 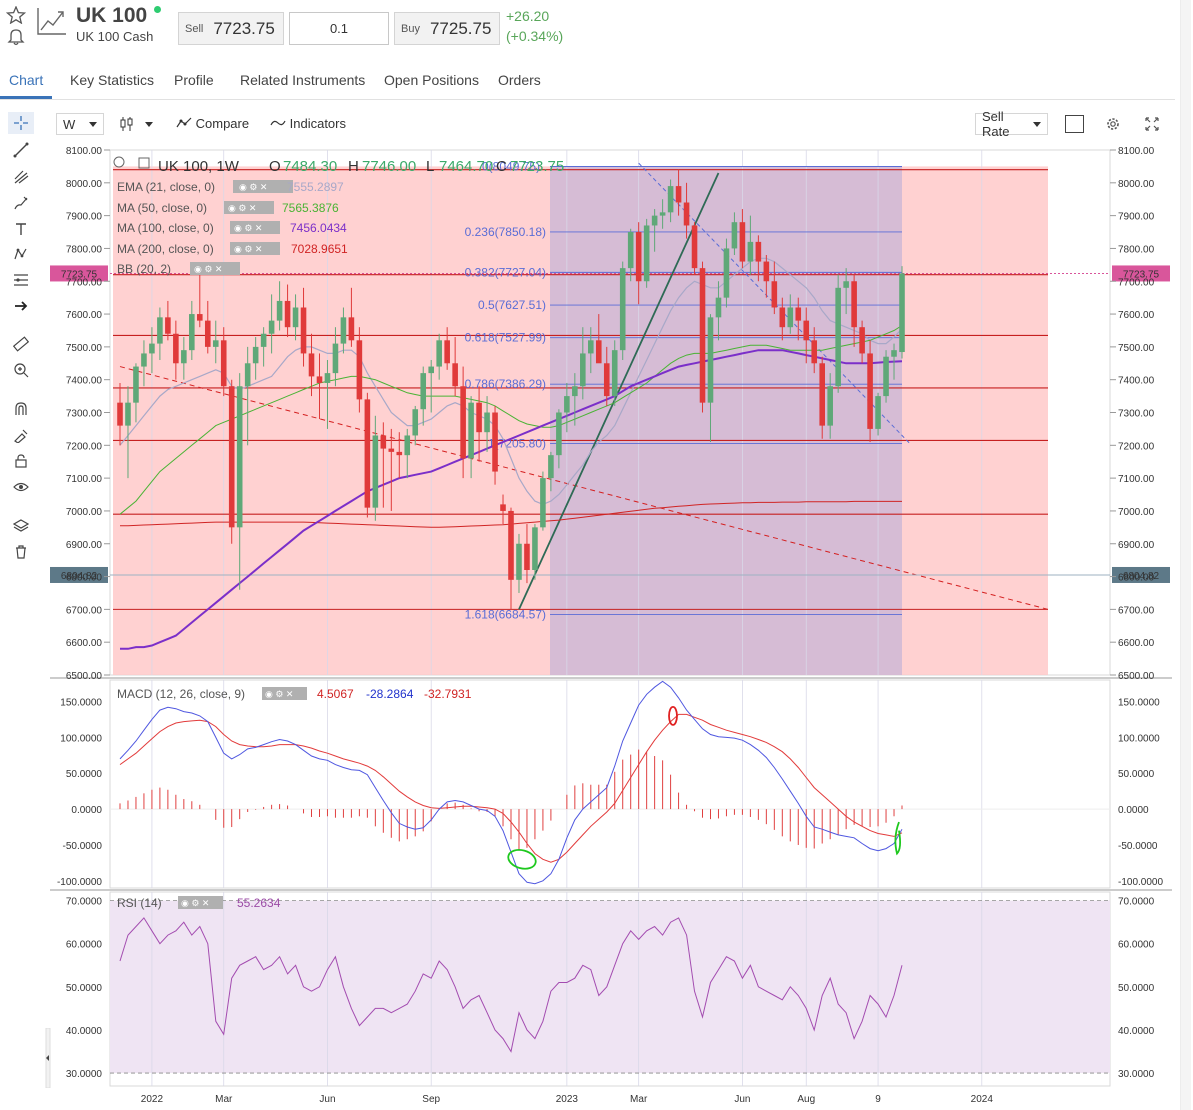 What do you see at coordinates (21, 280) in the screenshot?
I see `fib-tool` at bounding box center [21, 280].